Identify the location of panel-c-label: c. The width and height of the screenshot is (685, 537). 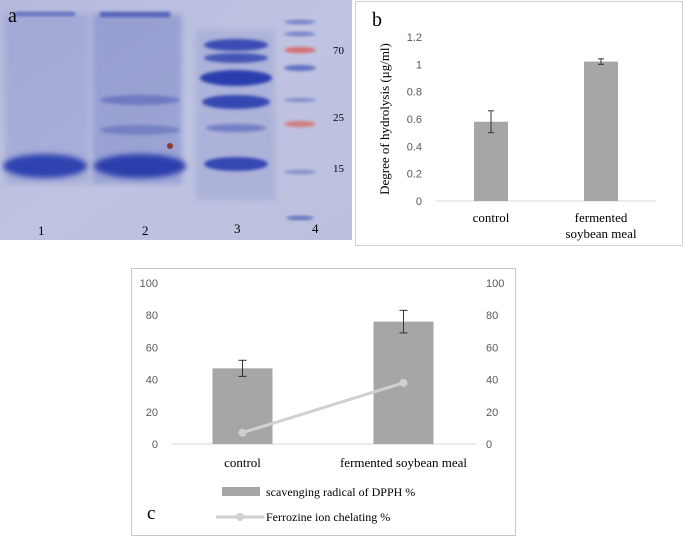
(151, 513).